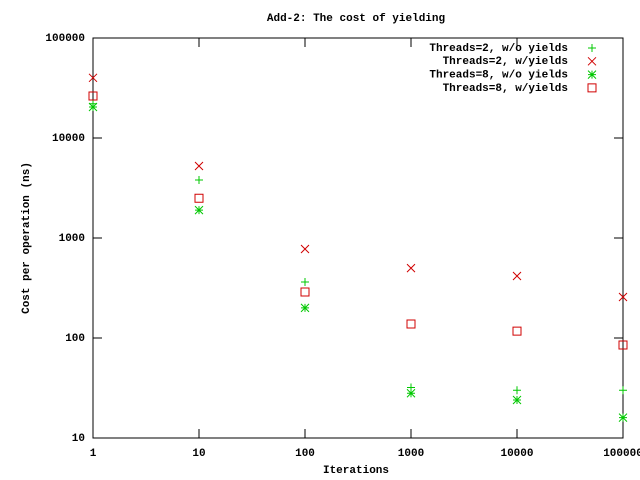 Image resolution: width=640 pixels, height=480 pixels. Describe the element at coordinates (505, 62) in the screenshot. I see `legend-label: Threads=2, w/yields` at that location.